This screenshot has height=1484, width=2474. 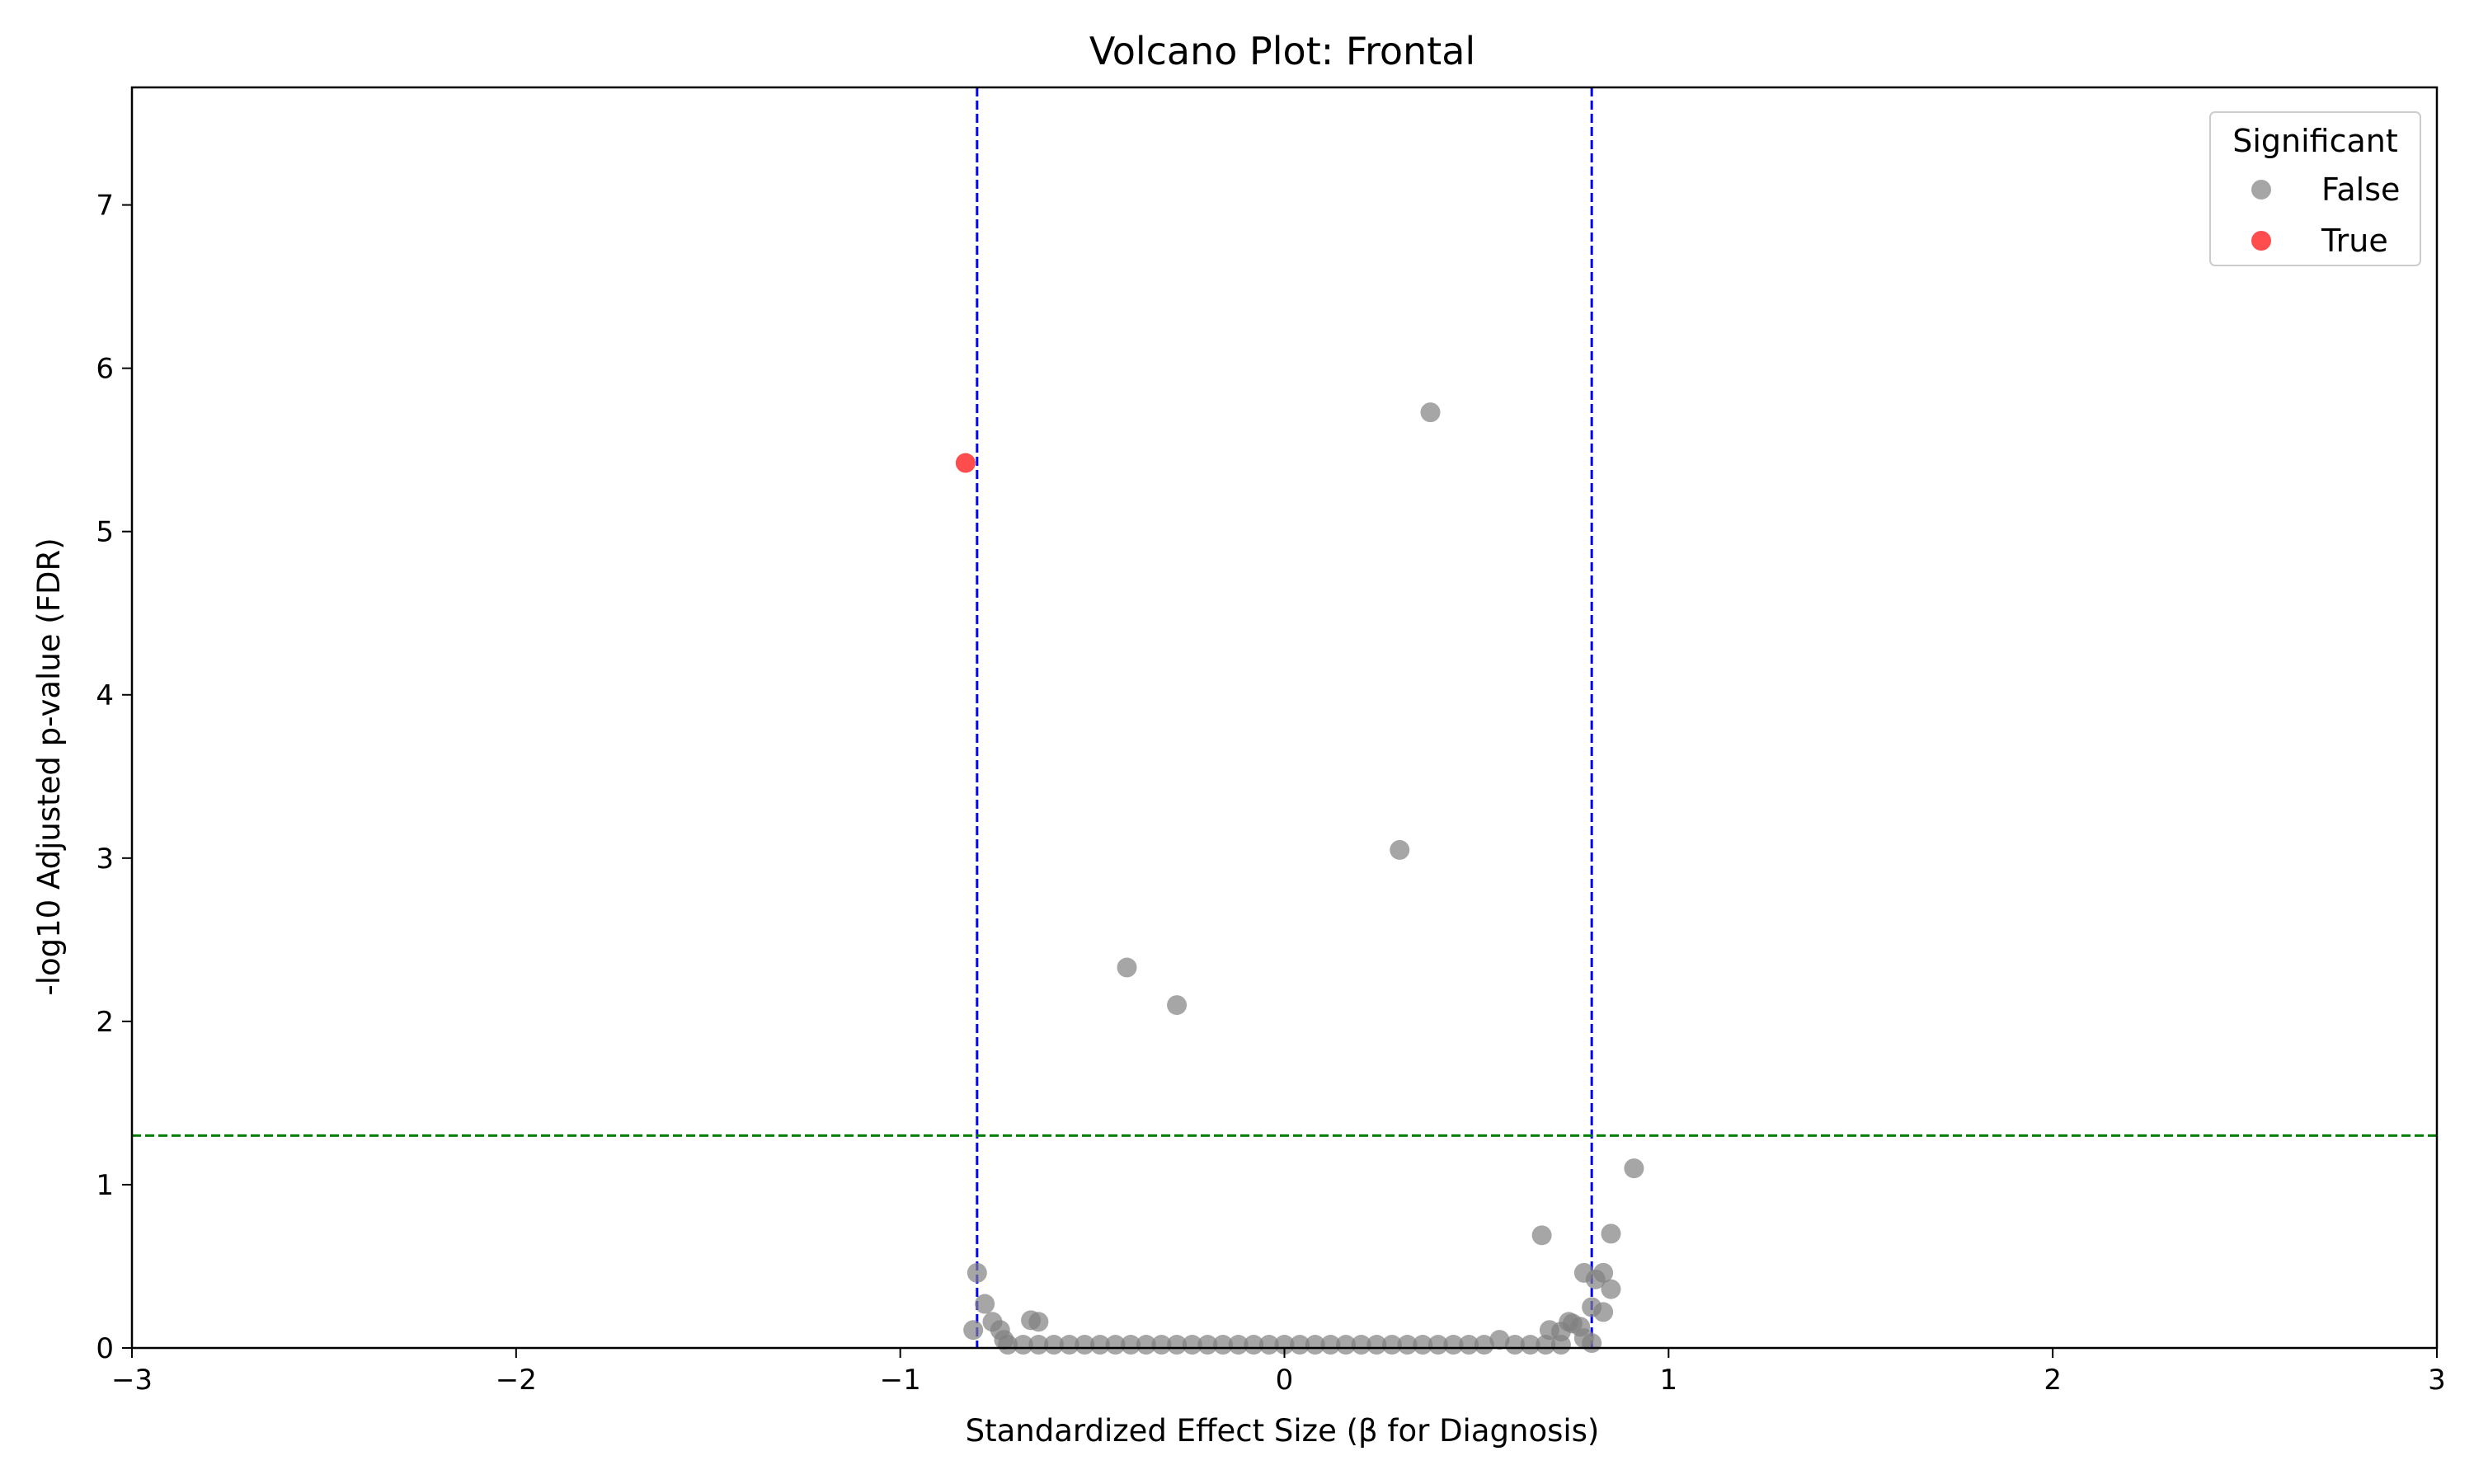 I want to click on legend-label: True, so click(x=2354, y=241).